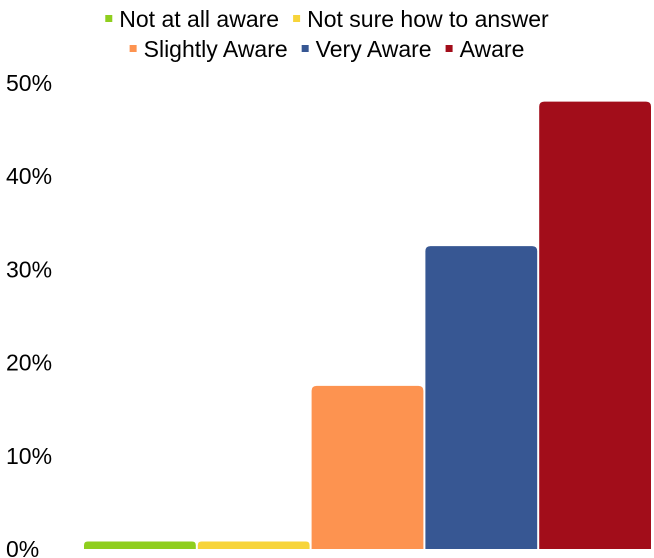 The width and height of the screenshot is (654, 558). What do you see at coordinates (374, 49) in the screenshot?
I see `legend-label-very-aware: Very Aware` at bounding box center [374, 49].